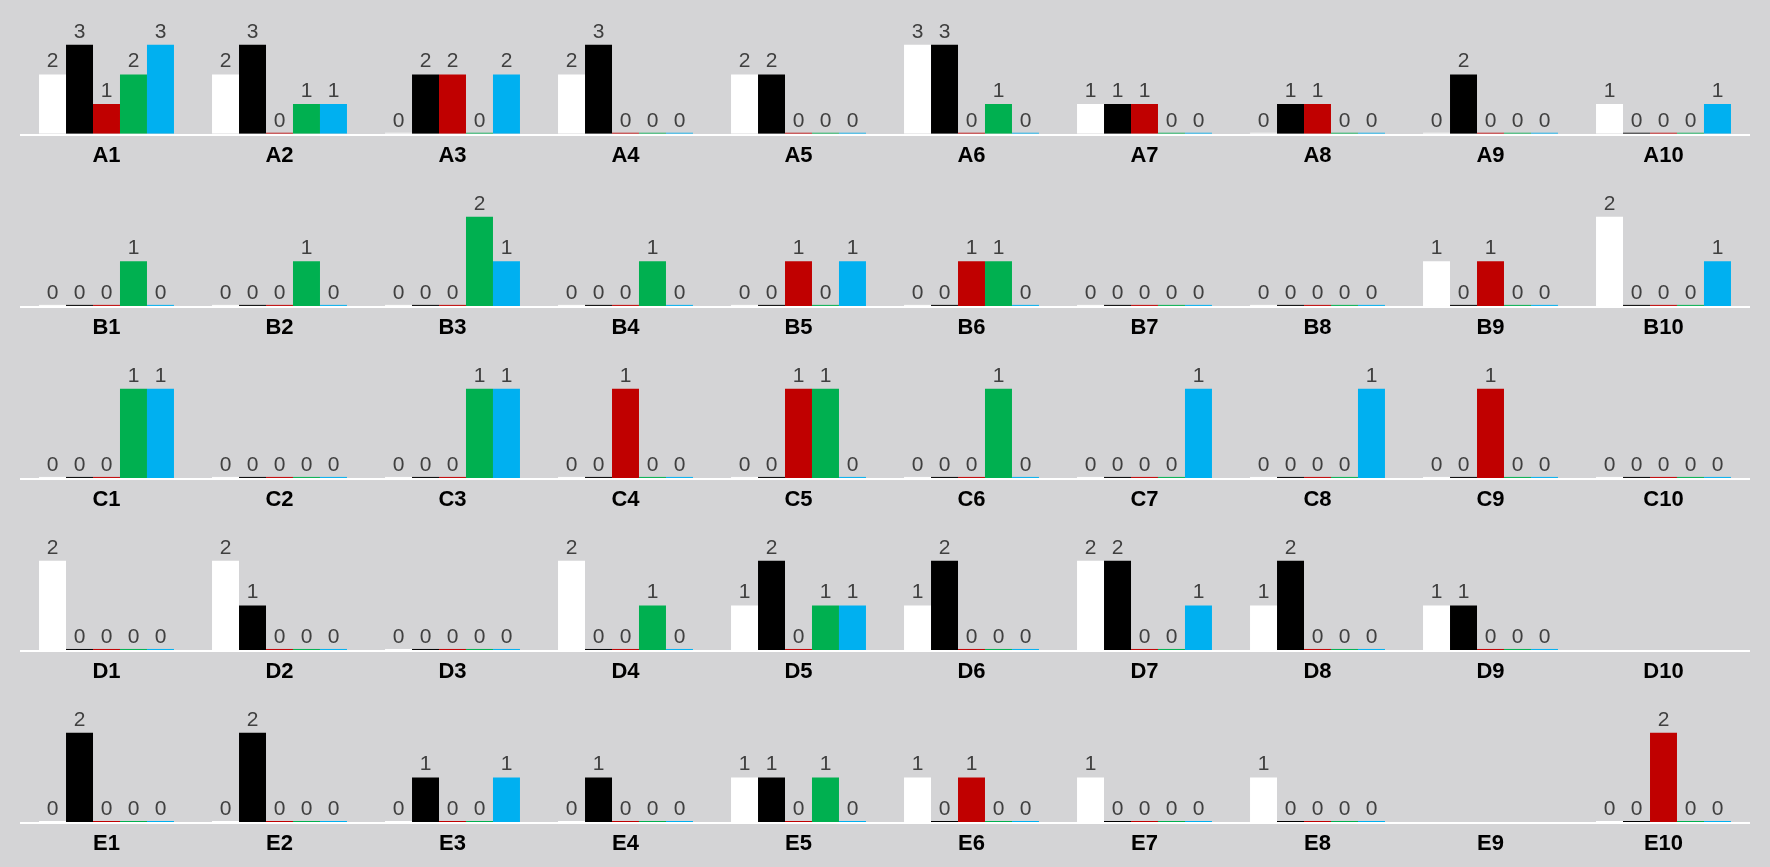 Image resolution: width=1770 pixels, height=867 pixels. I want to click on x-tick-label: C1, so click(106, 499).